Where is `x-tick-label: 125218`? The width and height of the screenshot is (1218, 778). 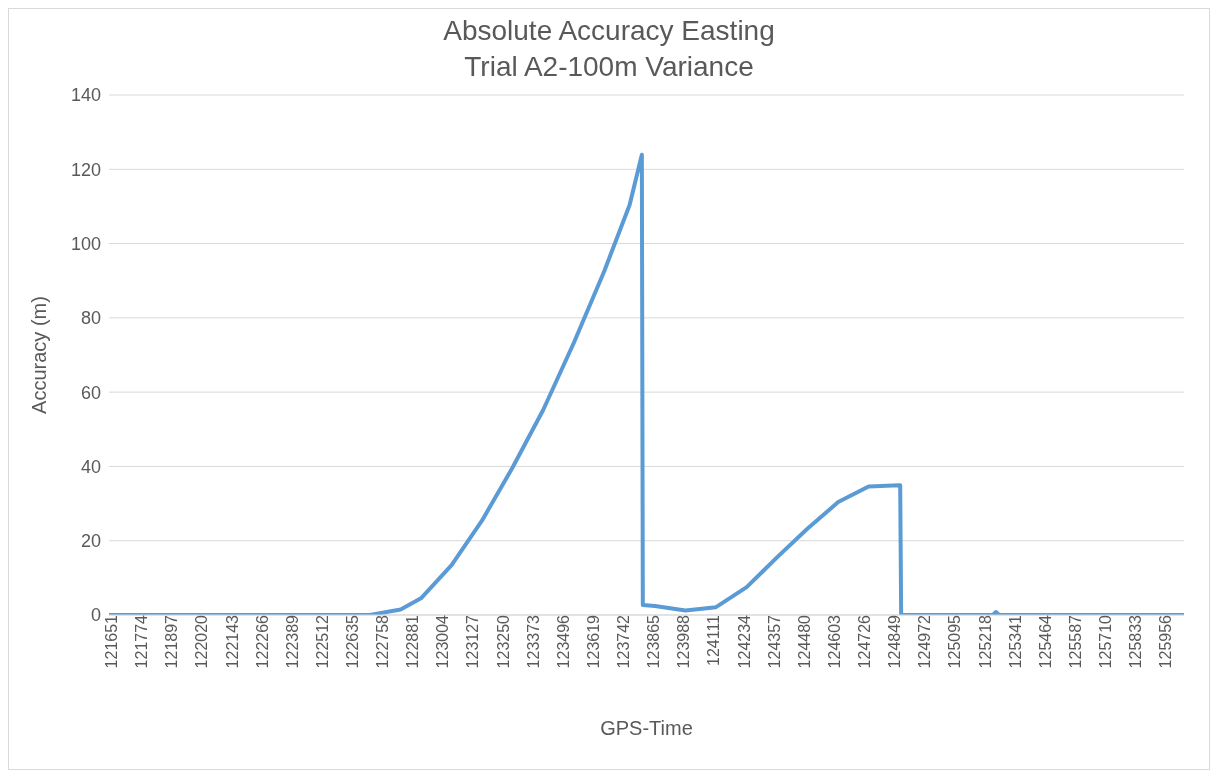
x-tick-label: 125218 is located at coordinates (985, 641).